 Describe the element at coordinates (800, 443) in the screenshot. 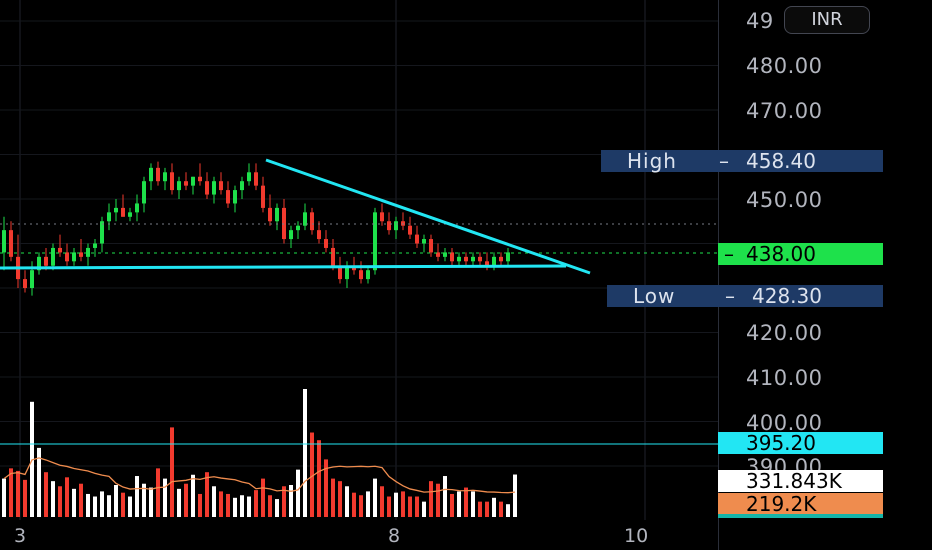

I see `cyan-line-tag: 395.20` at that location.